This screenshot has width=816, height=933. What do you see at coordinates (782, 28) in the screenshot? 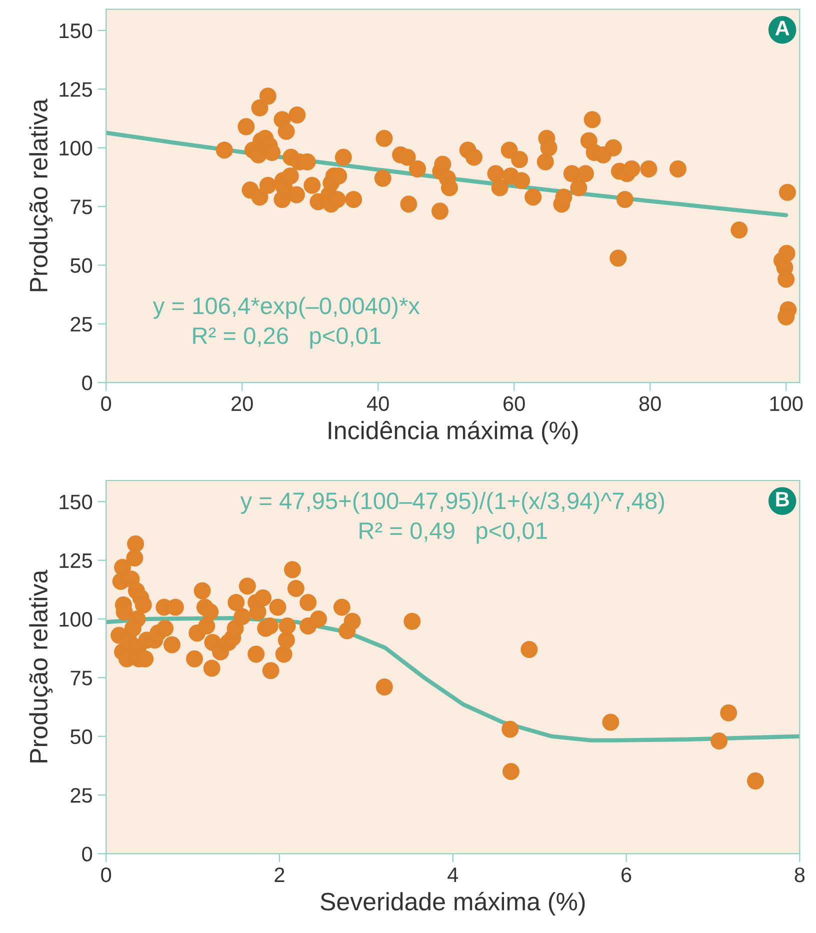
I see `annotation: A` at bounding box center [782, 28].